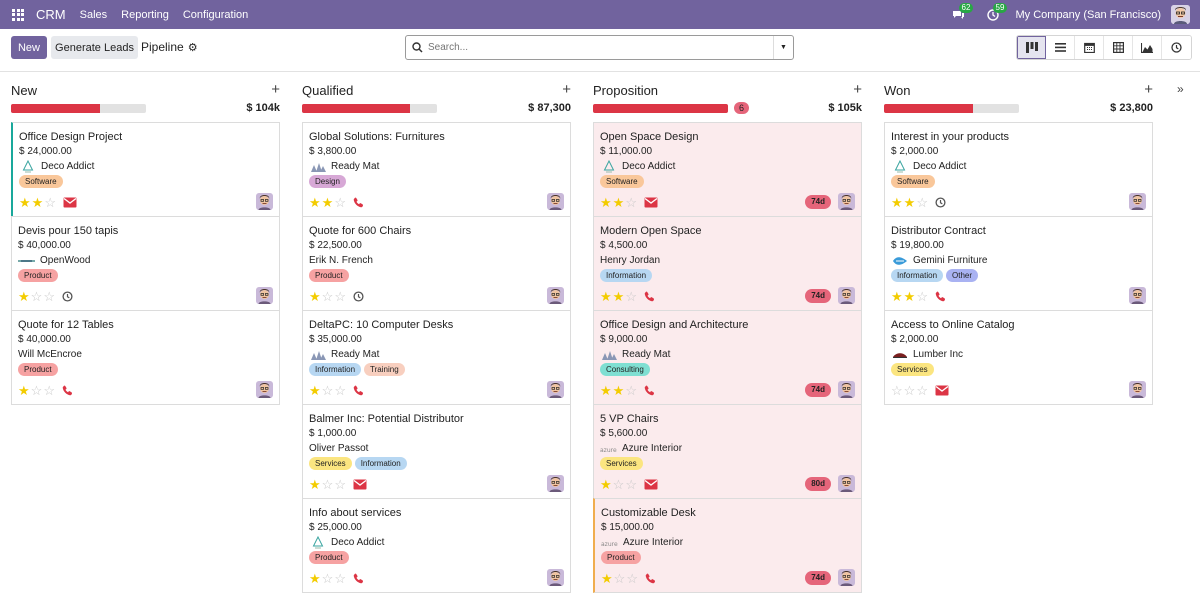  I want to click on app-name: CRM, so click(51, 14).